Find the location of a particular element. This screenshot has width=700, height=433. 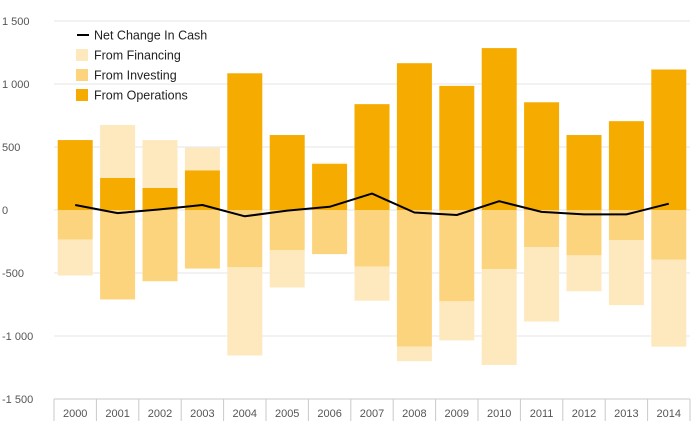

x-tick-label: 2010 is located at coordinates (499, 414).